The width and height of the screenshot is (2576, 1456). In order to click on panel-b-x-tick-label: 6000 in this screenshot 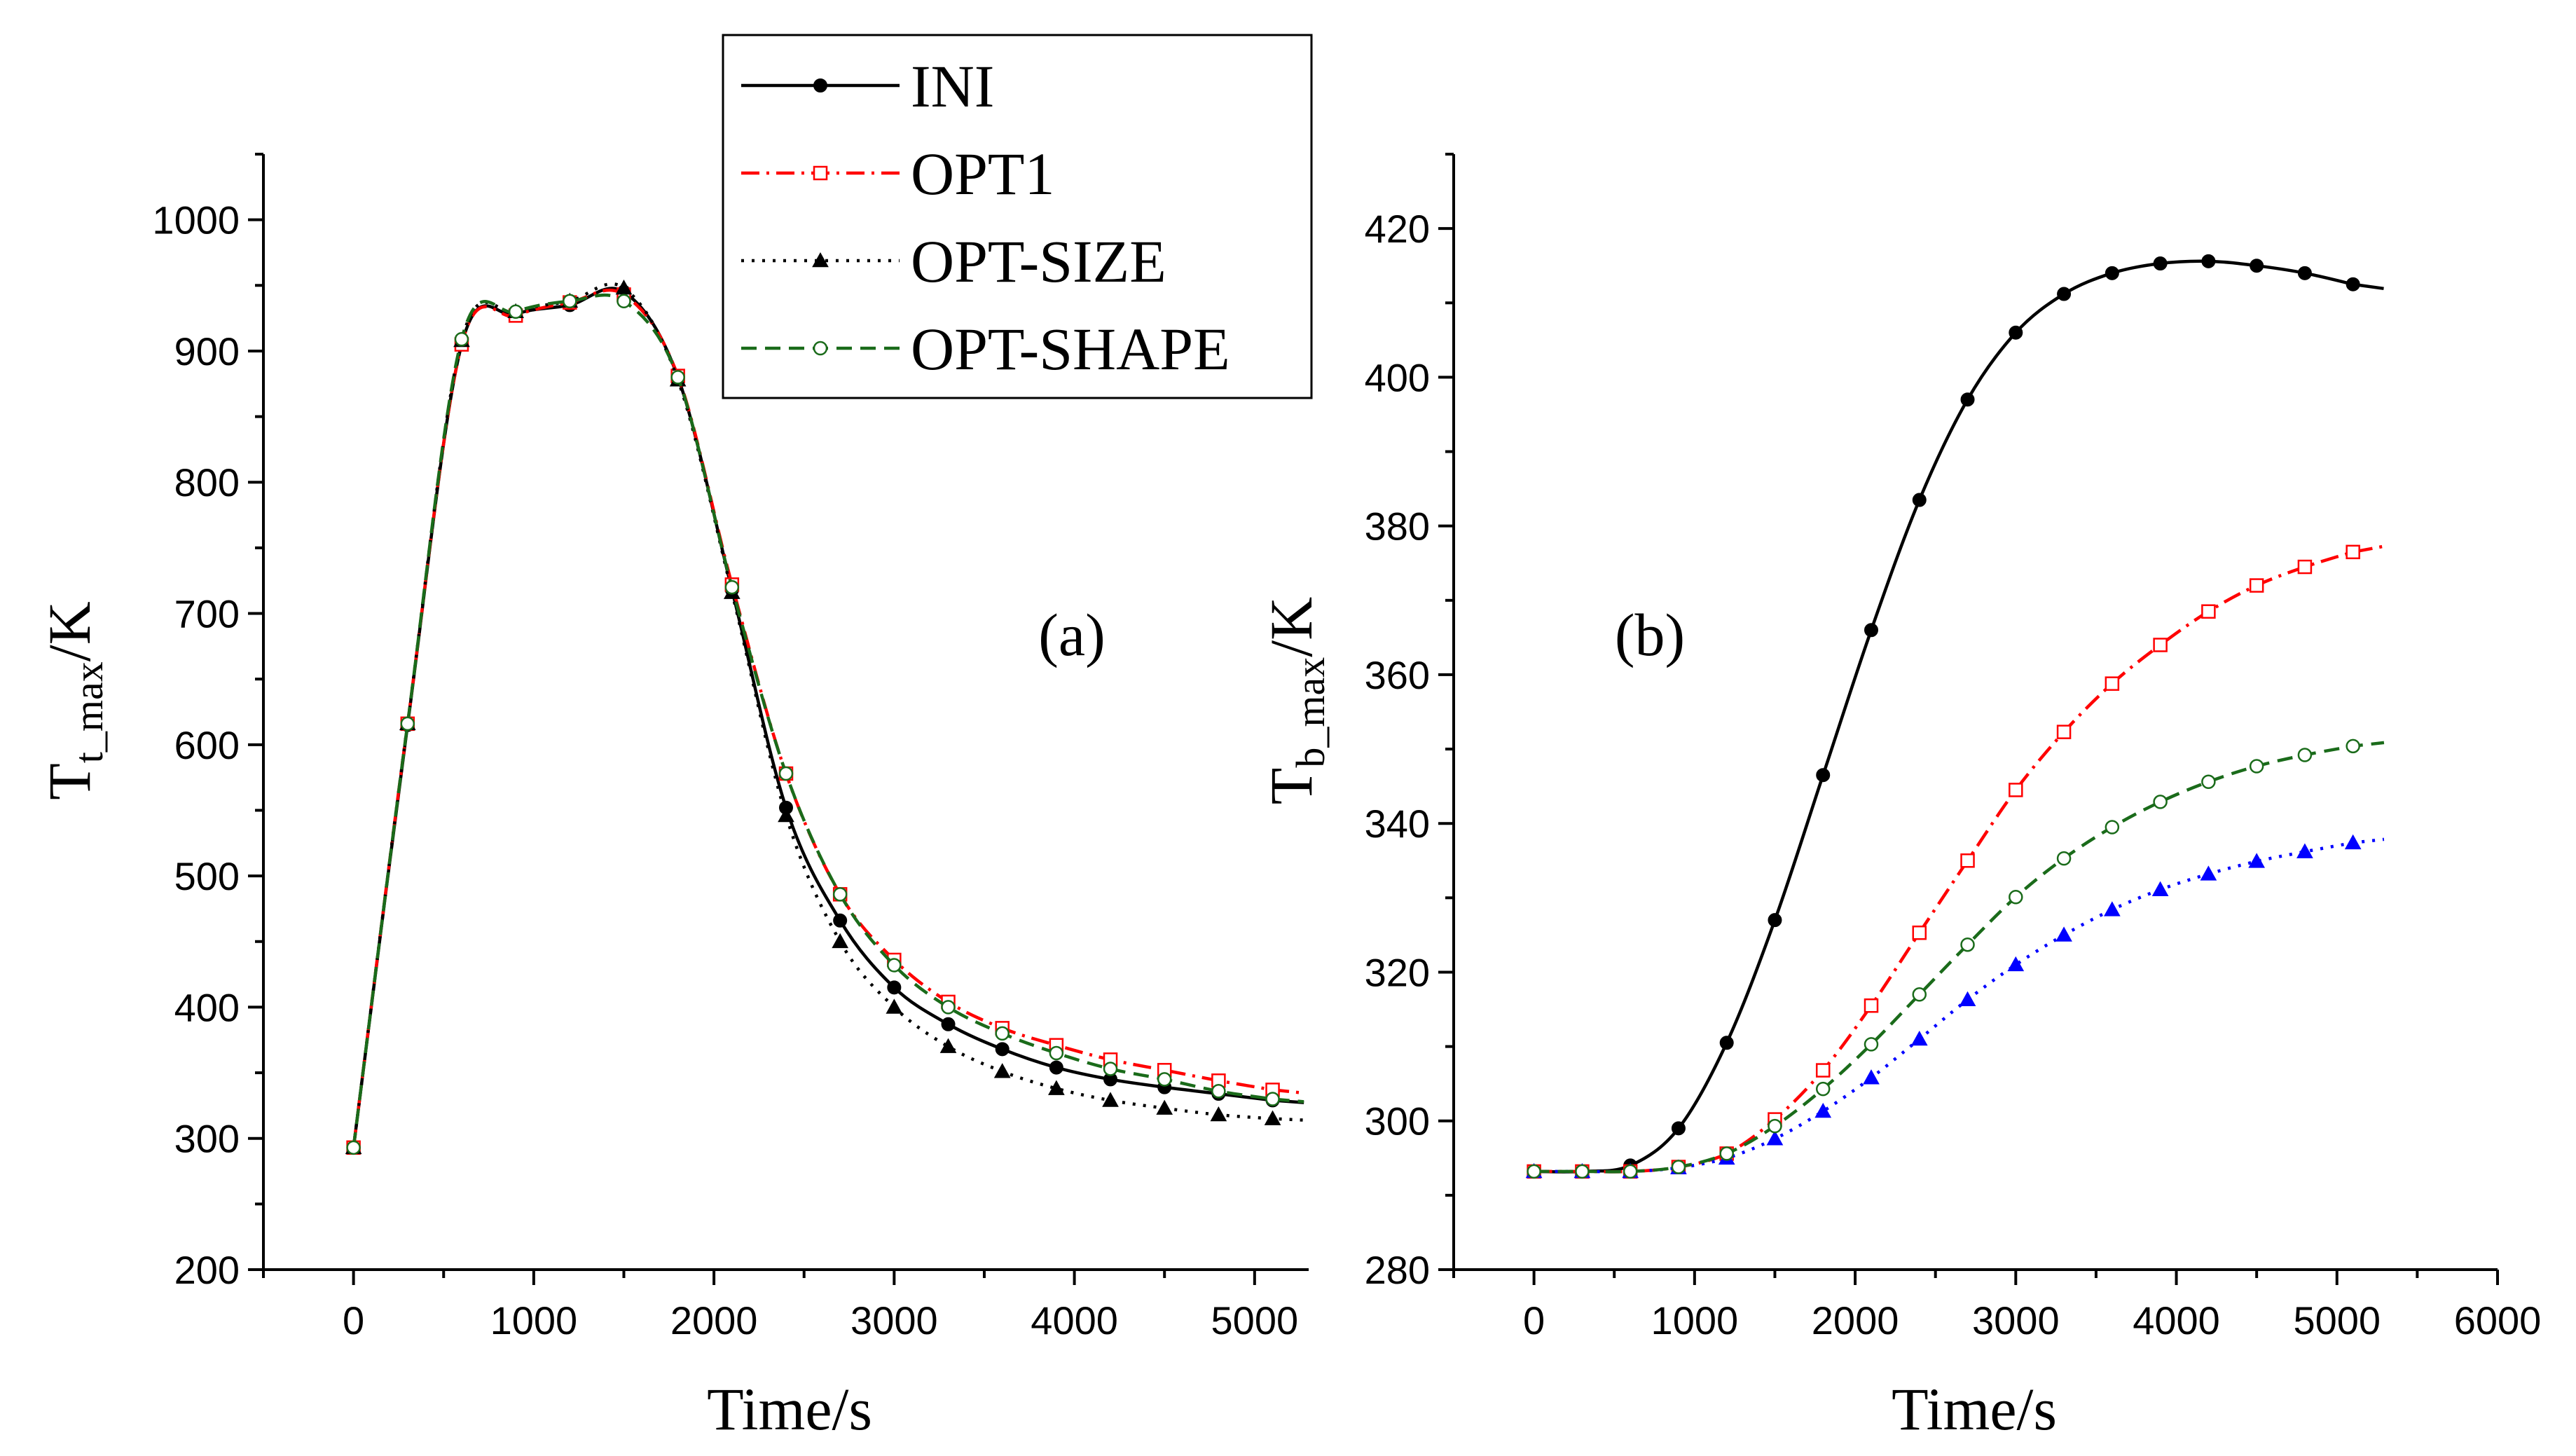, I will do `click(2498, 1320)`.